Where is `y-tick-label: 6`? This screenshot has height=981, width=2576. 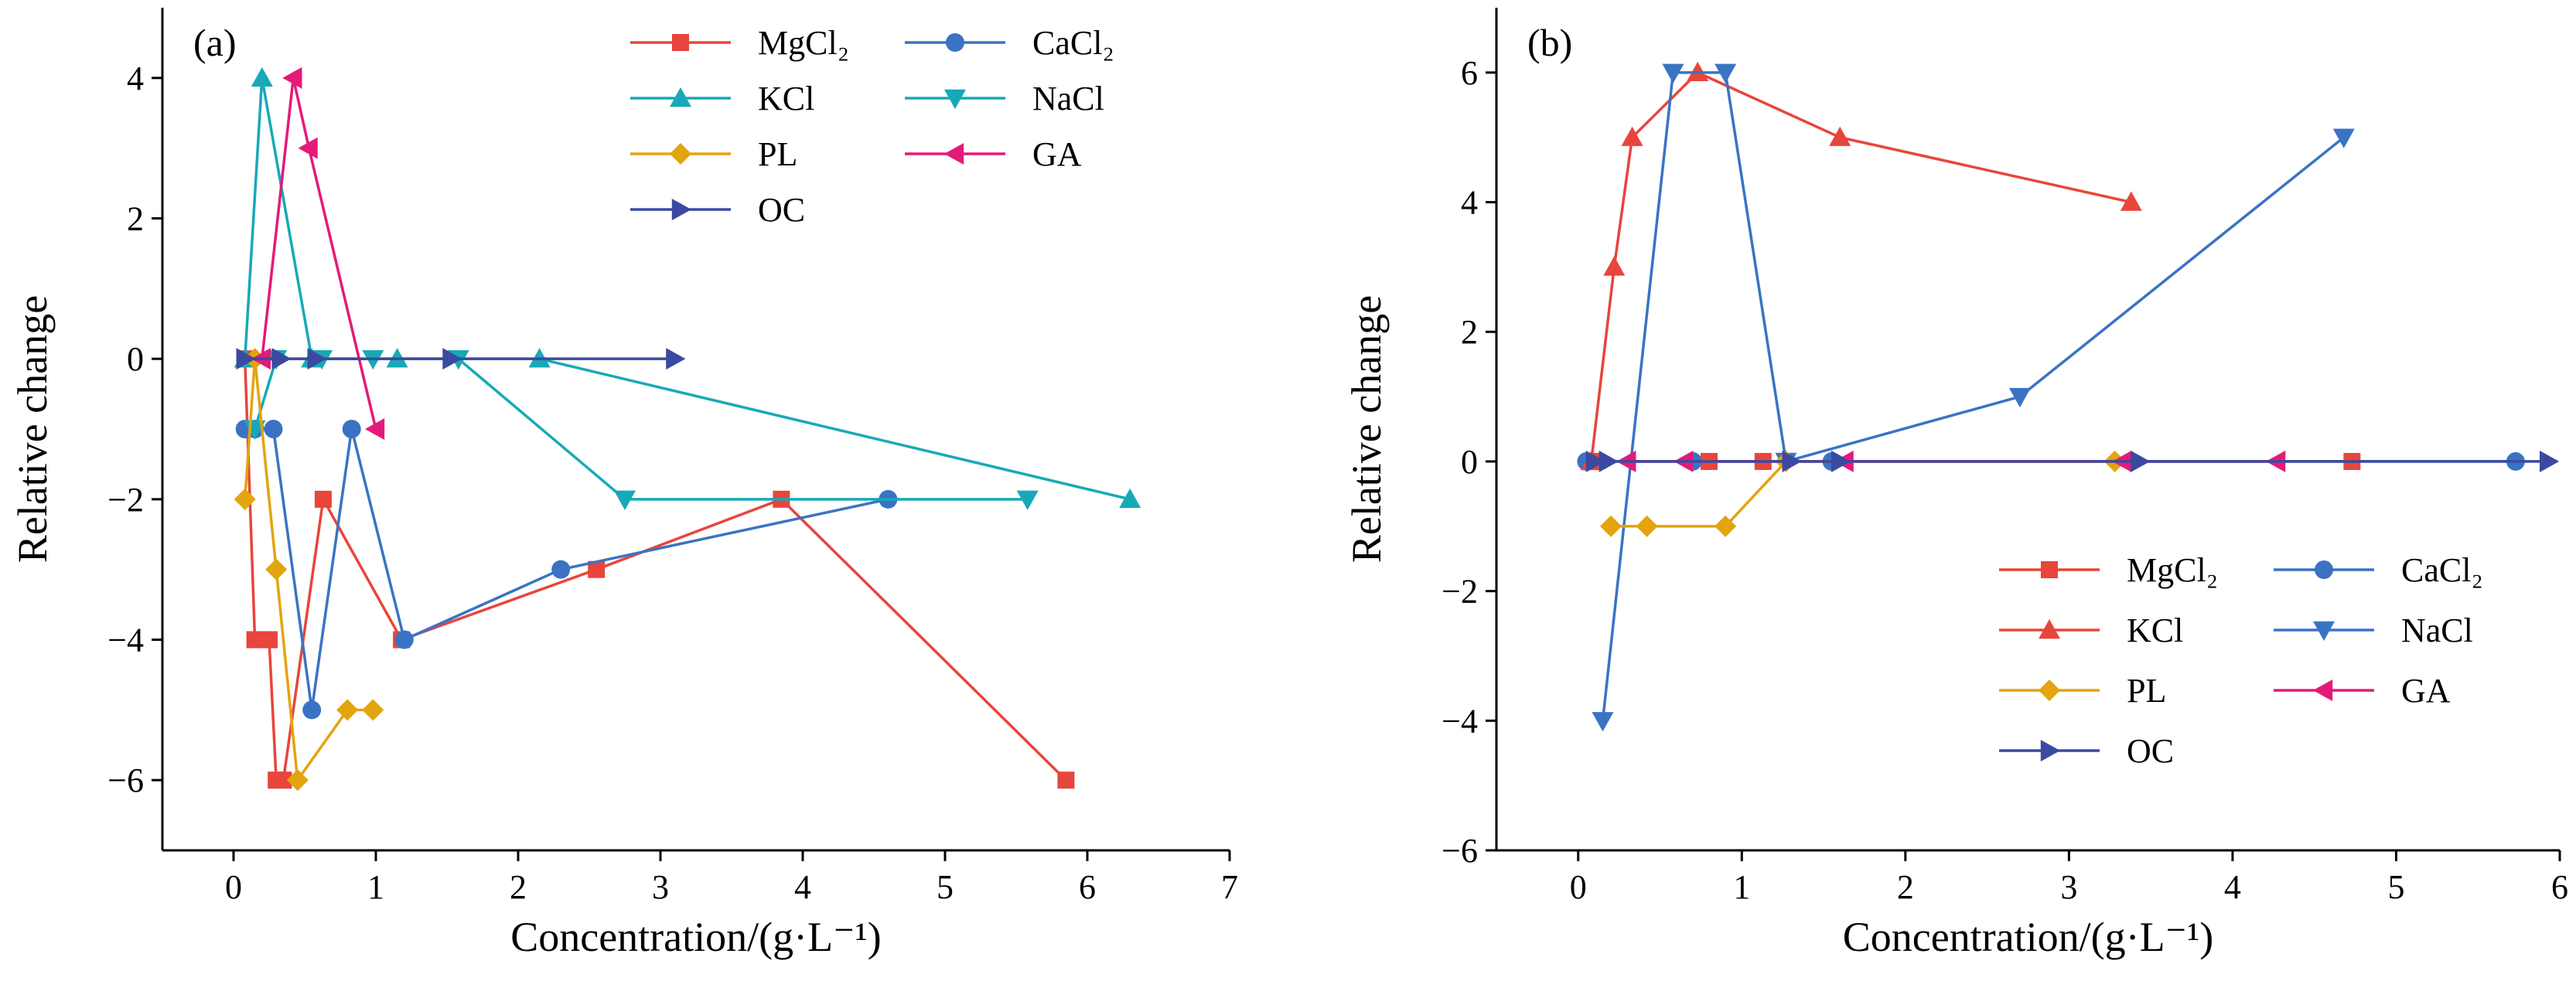 y-tick-label: 6 is located at coordinates (1470, 73).